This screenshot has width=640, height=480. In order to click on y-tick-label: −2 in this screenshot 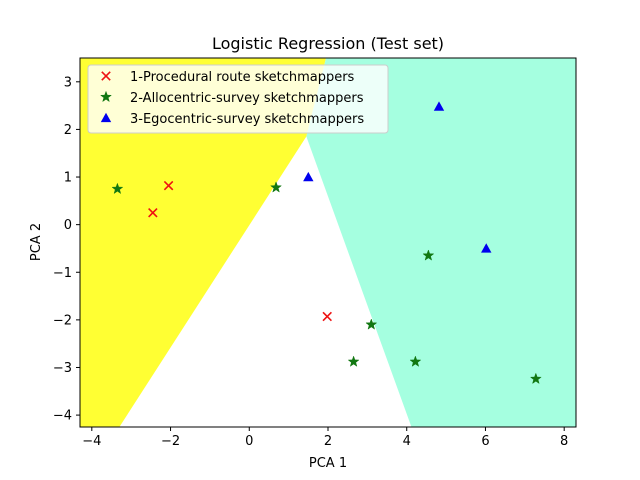, I will do `click(62, 320)`.